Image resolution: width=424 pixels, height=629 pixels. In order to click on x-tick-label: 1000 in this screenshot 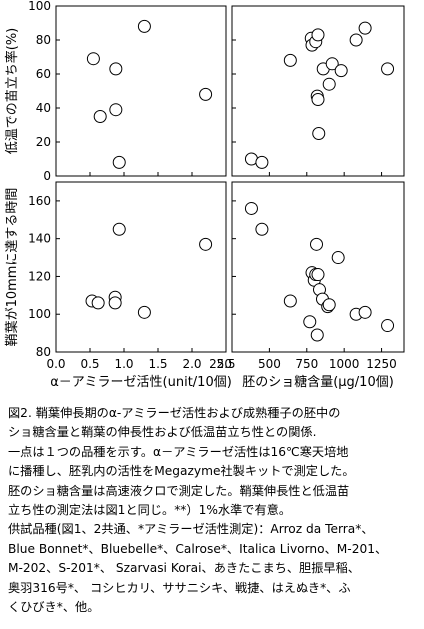, I will do `click(344, 364)`.